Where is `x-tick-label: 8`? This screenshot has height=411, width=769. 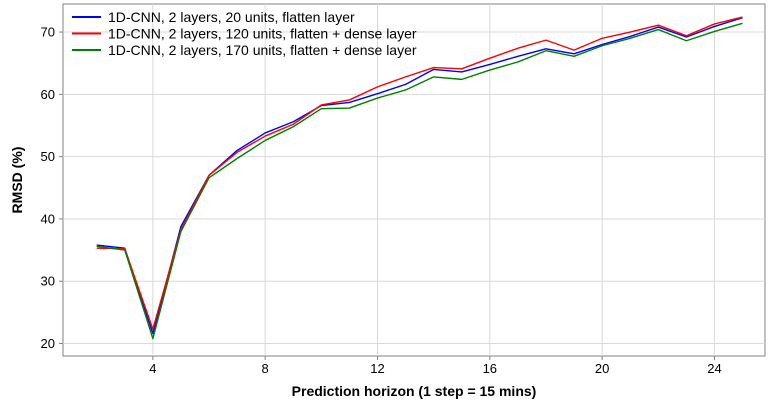 x-tick-label: 8 is located at coordinates (265, 368).